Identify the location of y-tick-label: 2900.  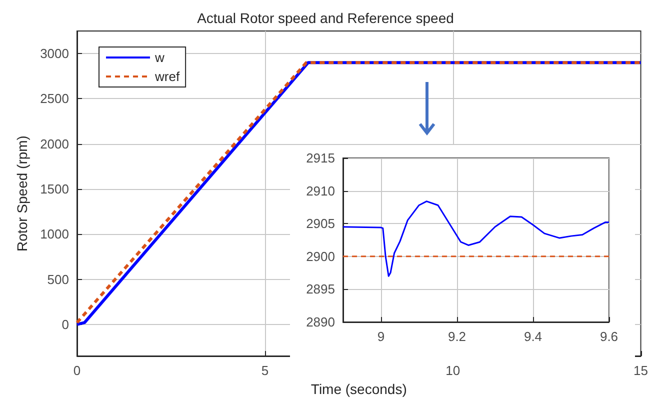
(320, 256).